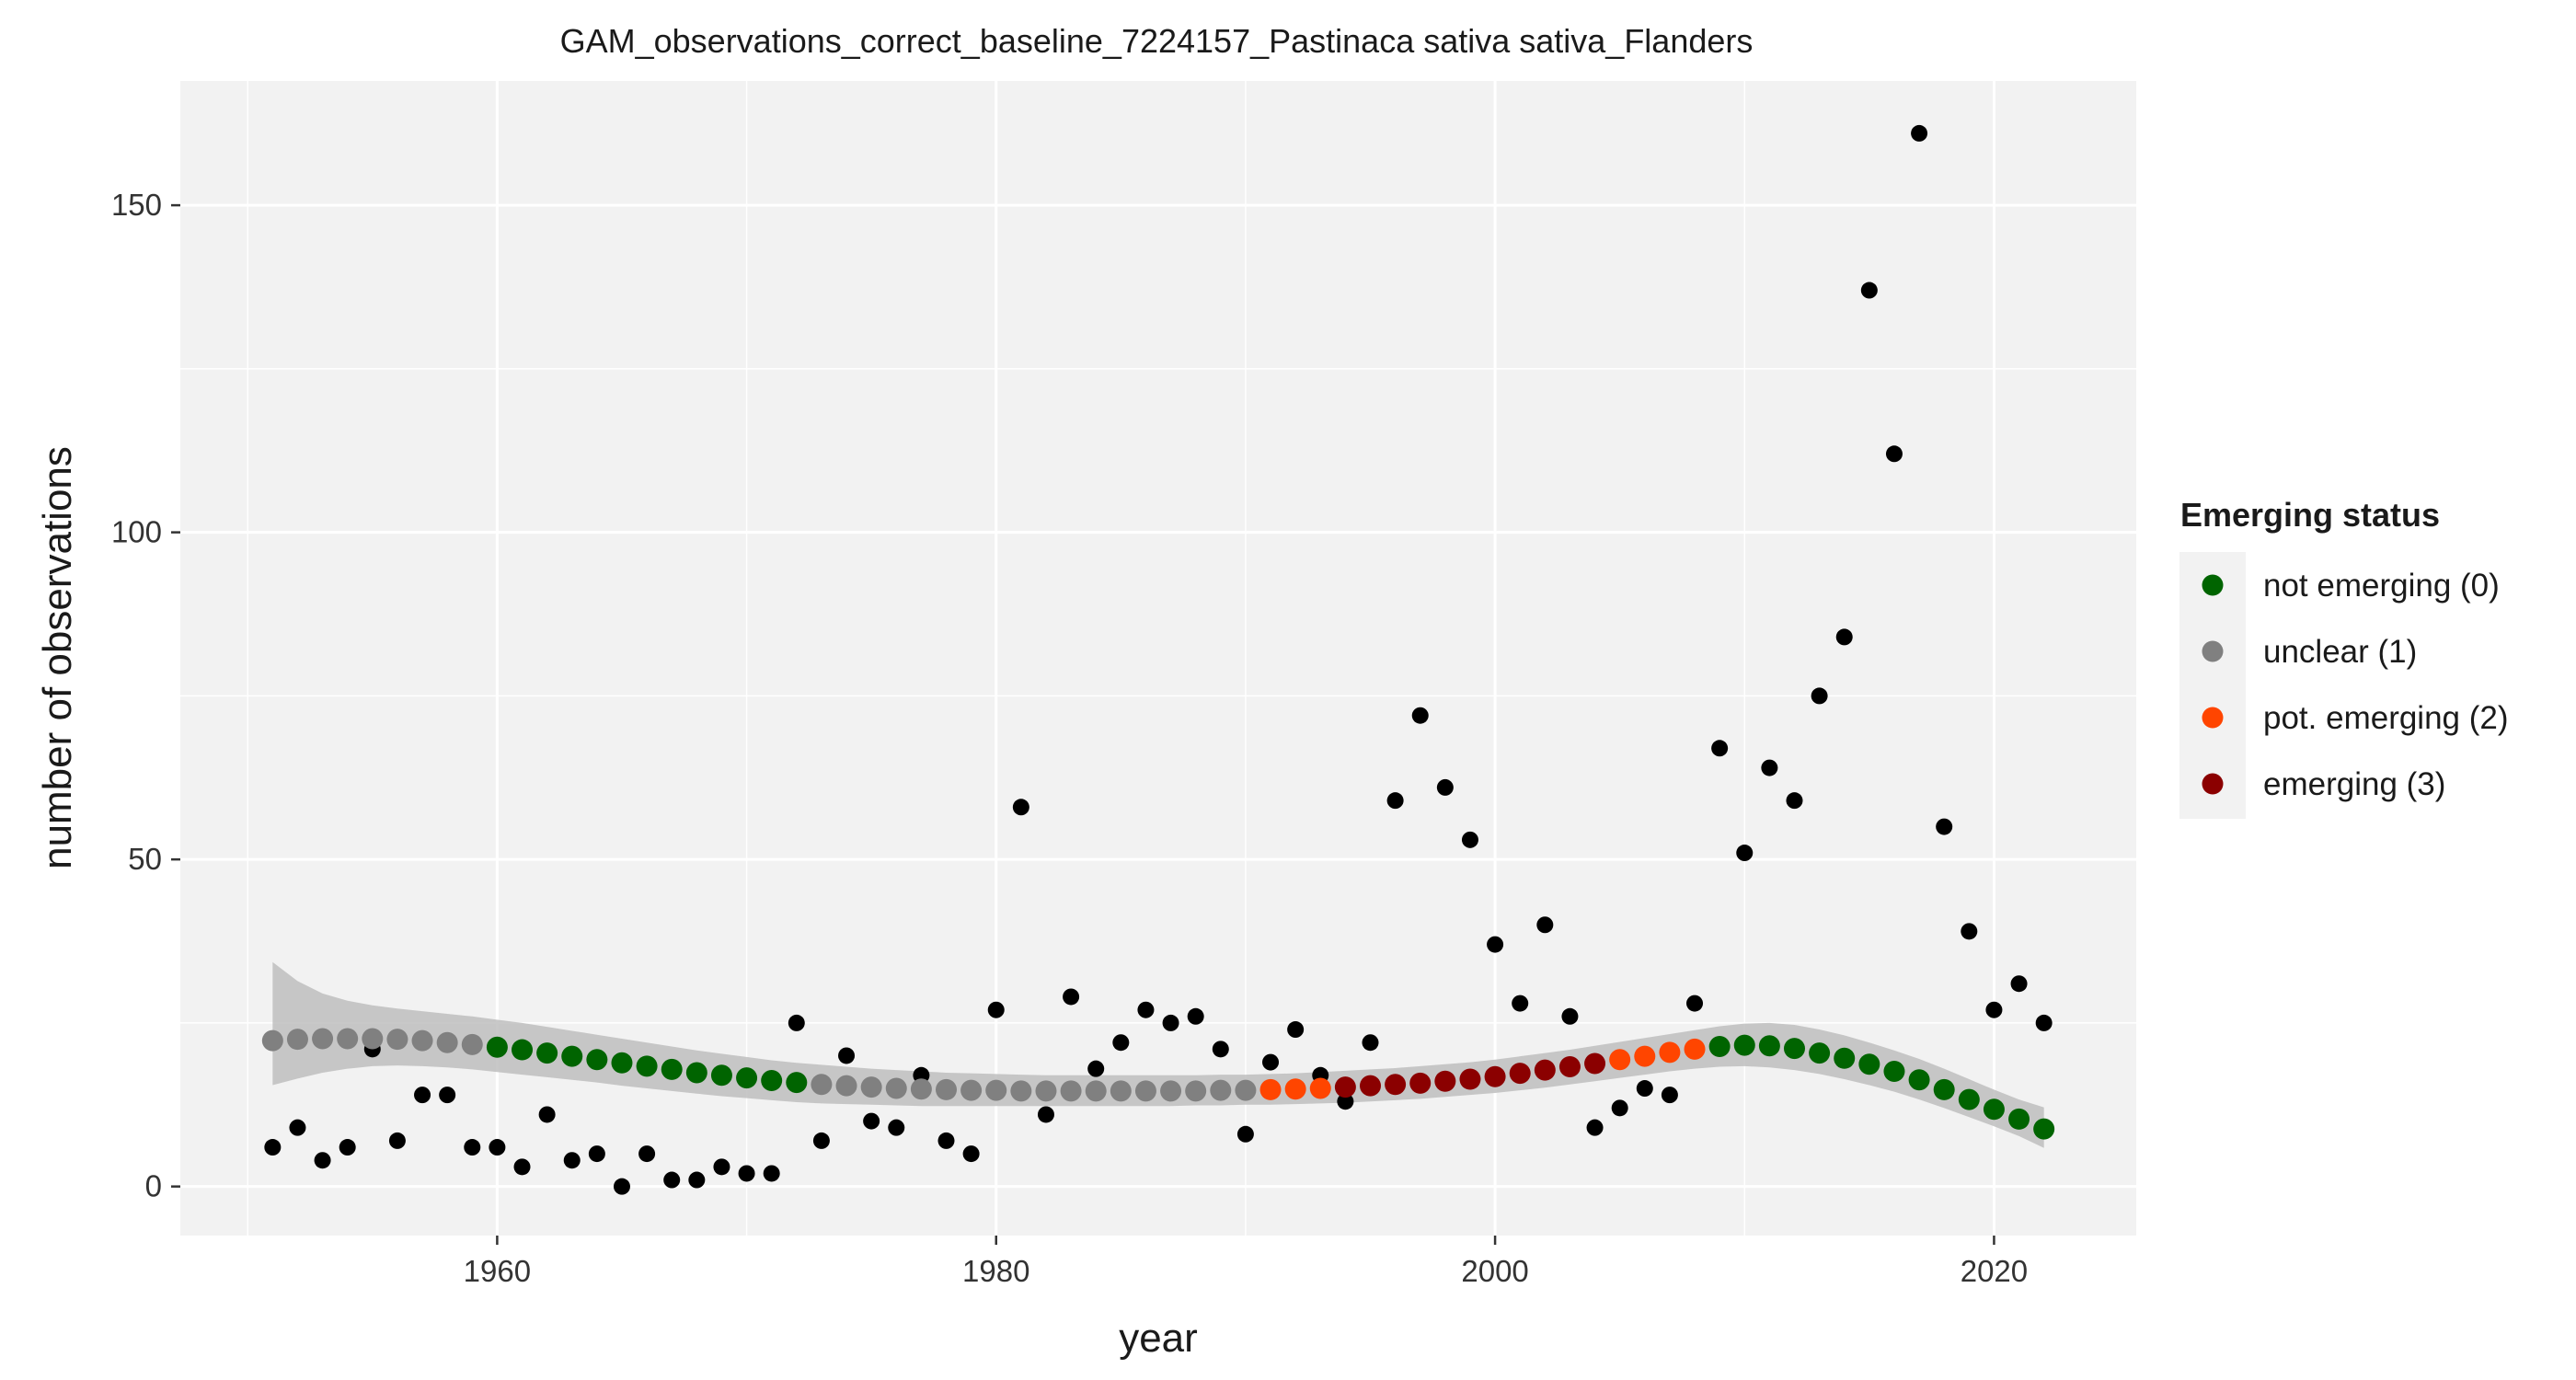  What do you see at coordinates (2310, 515) in the screenshot?
I see `legend-title: Emerging status` at bounding box center [2310, 515].